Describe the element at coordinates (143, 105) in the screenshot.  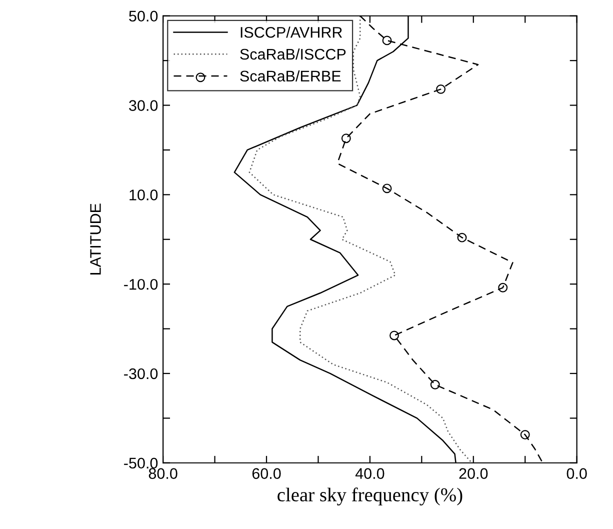
I see `y-tick-label: 30.0` at that location.